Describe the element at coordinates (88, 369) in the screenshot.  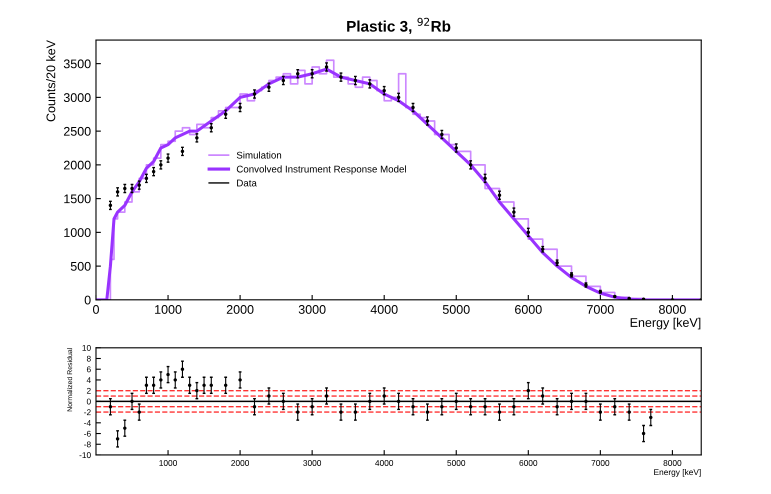
I see `y-tick-label: 6` at that location.